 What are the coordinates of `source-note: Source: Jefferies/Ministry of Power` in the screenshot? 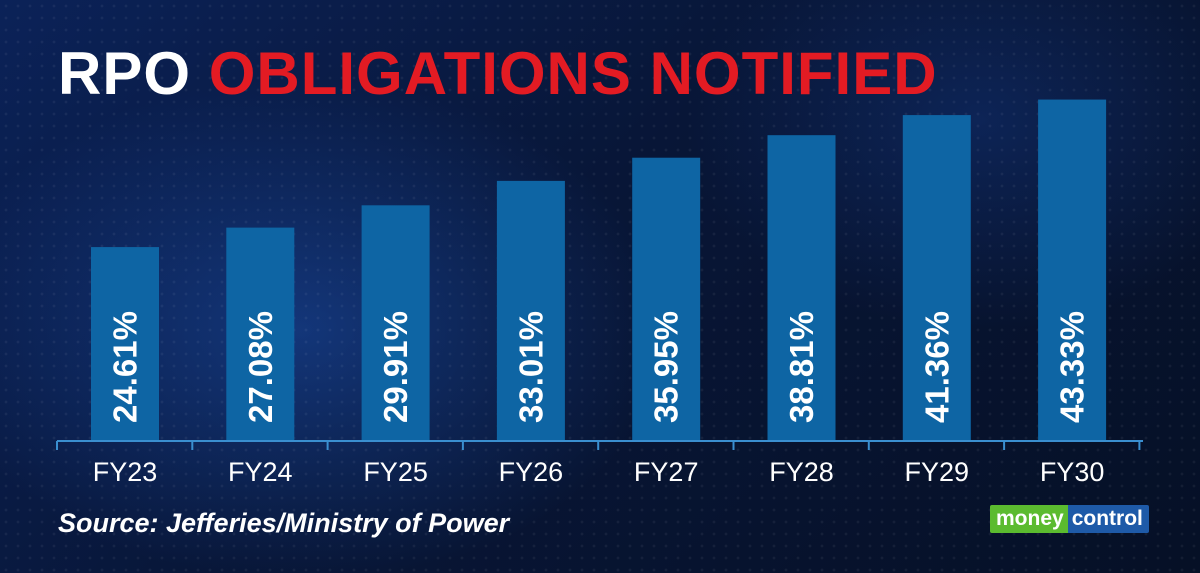 It's located at (284, 523).